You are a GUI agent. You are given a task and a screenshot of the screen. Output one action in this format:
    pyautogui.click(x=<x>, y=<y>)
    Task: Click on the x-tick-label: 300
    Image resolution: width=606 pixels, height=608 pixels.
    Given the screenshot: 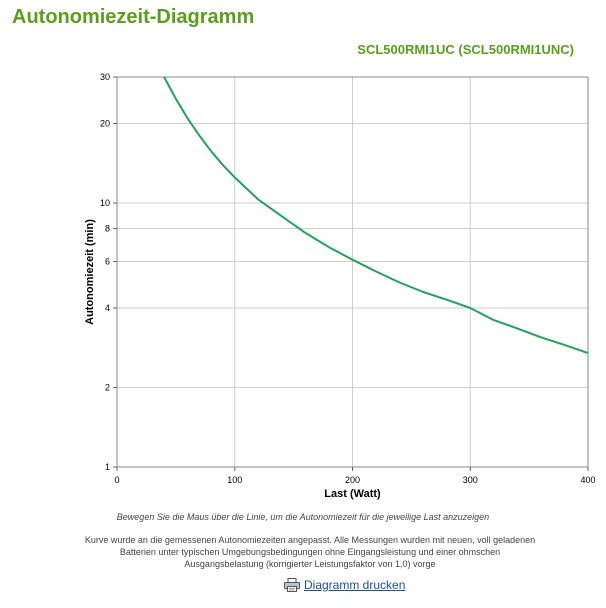 What is the action you would take?
    pyautogui.click(x=470, y=480)
    